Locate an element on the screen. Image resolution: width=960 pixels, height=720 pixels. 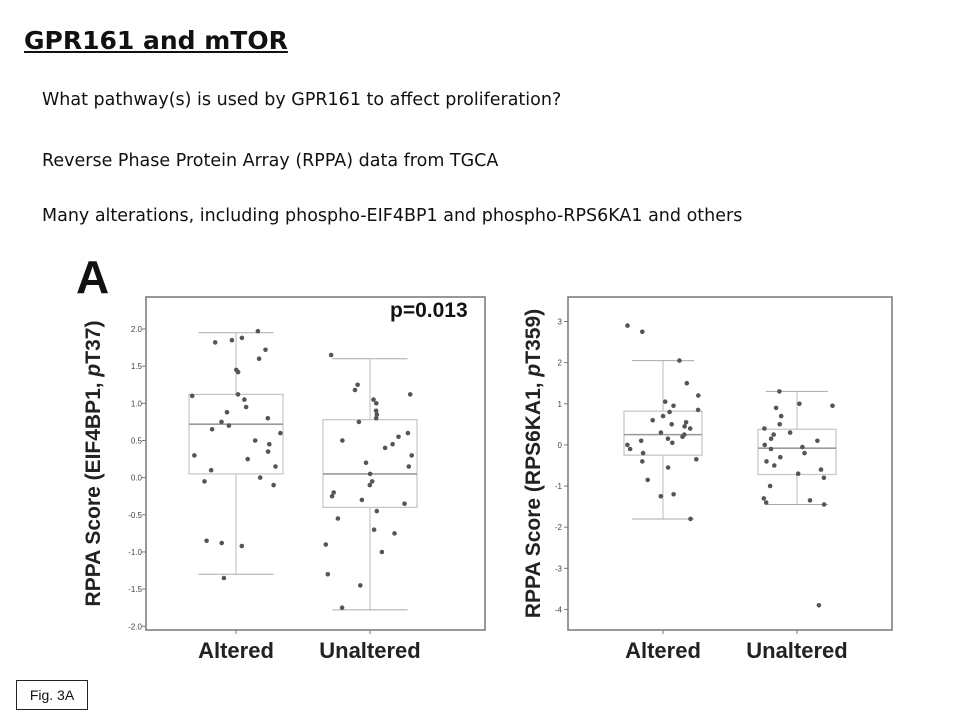
y-tick-label: 1.0 is located at coordinates (137, 403).